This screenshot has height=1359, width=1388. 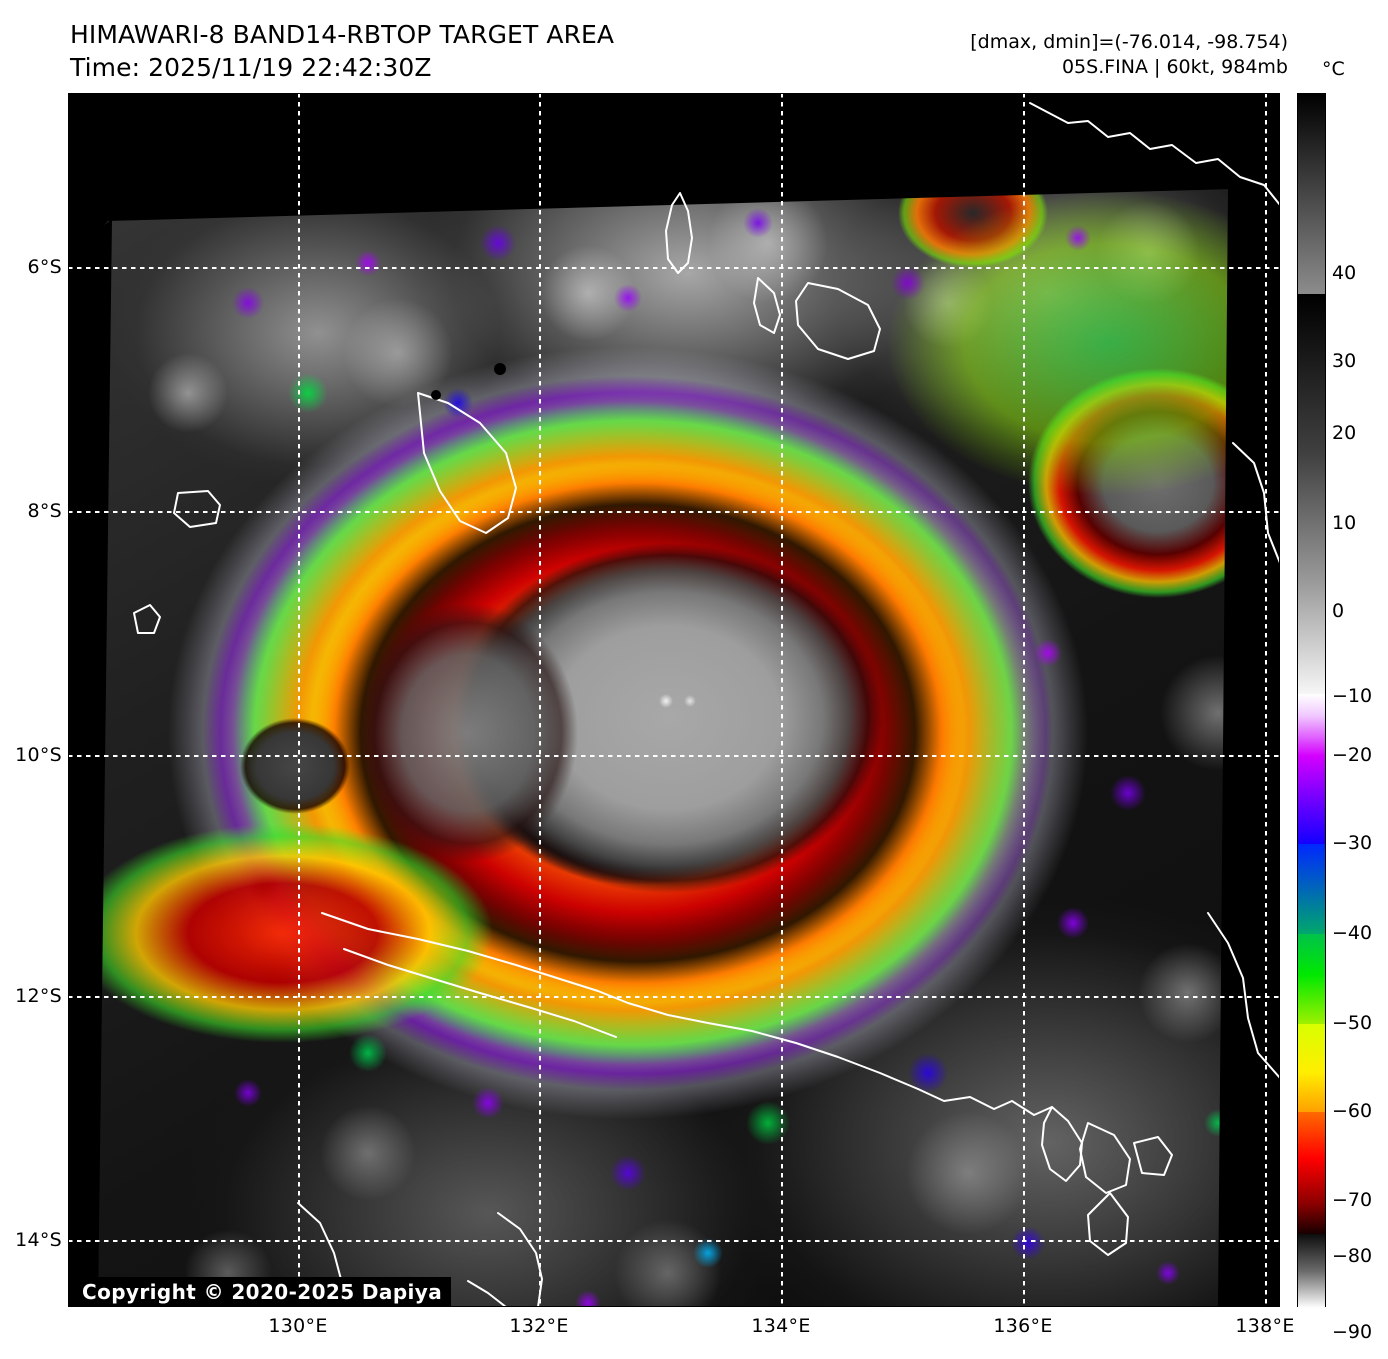 I want to click on lat-tick-8s: 8°S, so click(x=44, y=511).